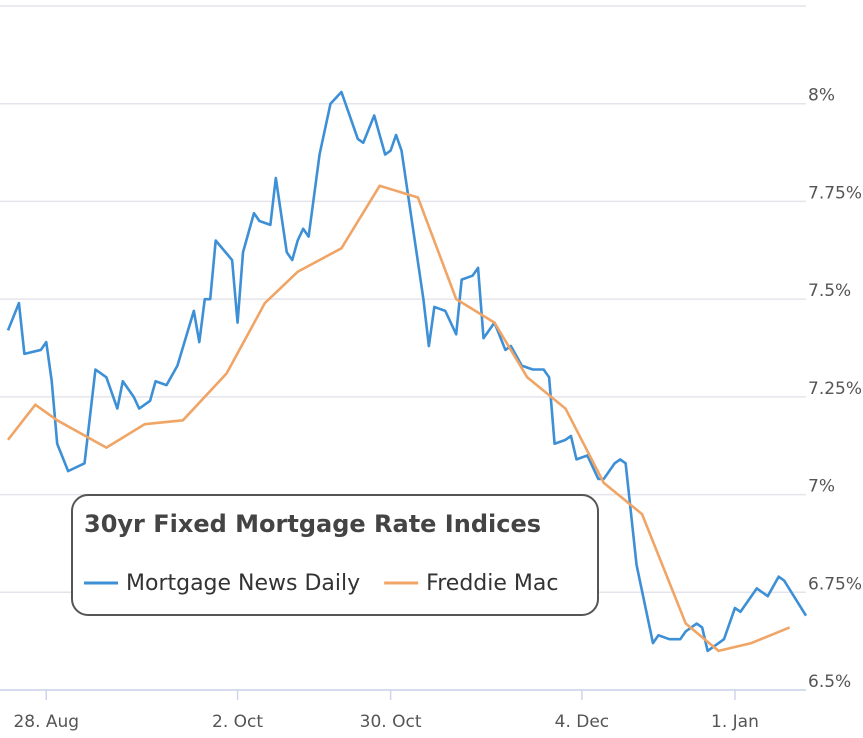  Describe the element at coordinates (492, 583) in the screenshot. I see `legend-label: Freddie Mac` at that location.